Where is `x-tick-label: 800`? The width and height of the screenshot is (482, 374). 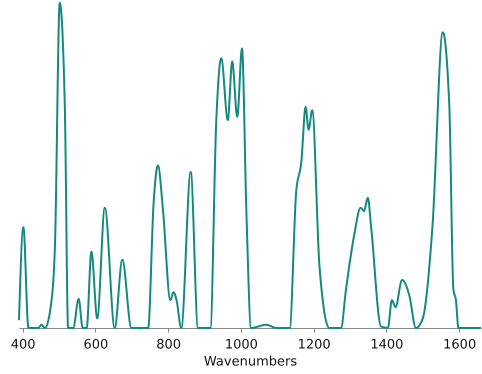
x-tick-label: 800 is located at coordinates (169, 345).